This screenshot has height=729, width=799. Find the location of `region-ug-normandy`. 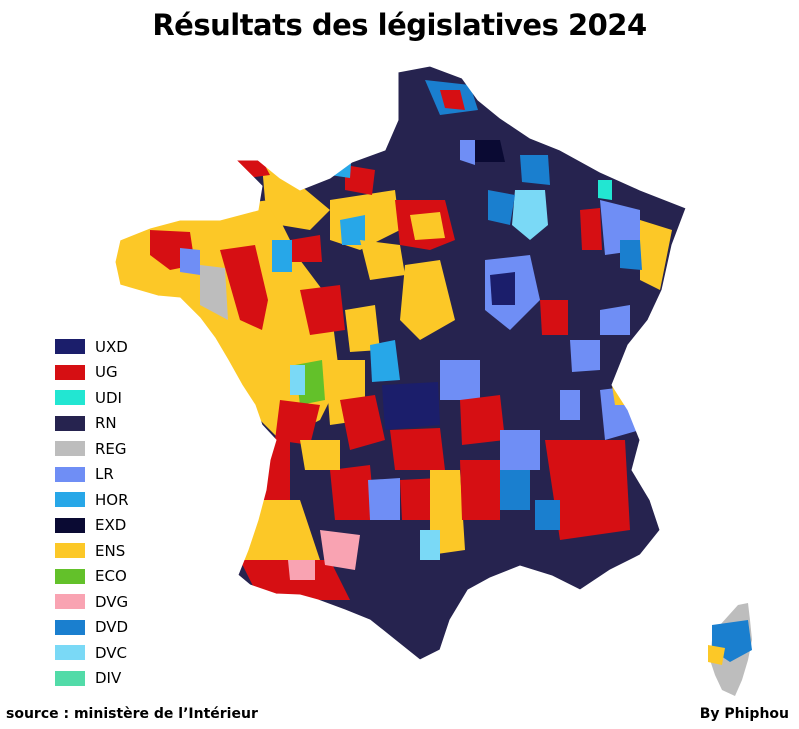

region-ug-normandy is located at coordinates (306, 248).